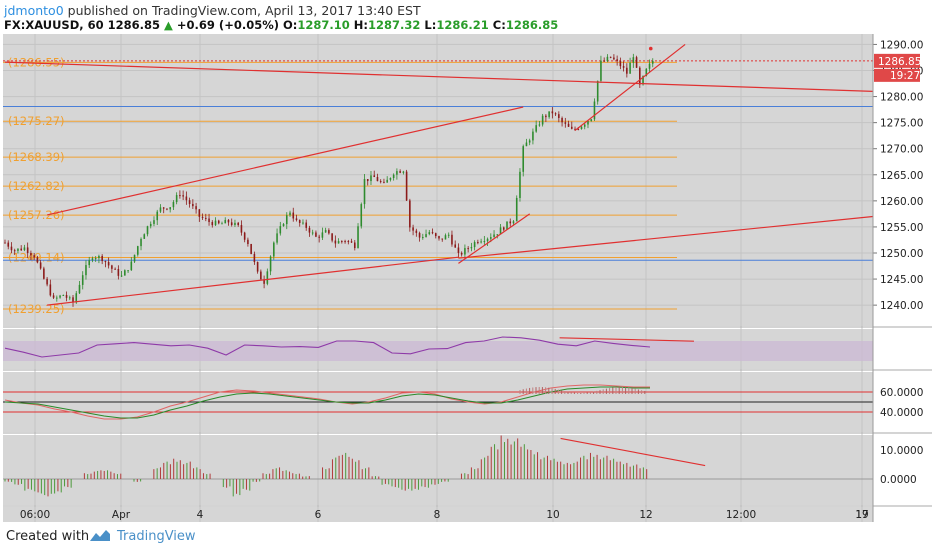  What do you see at coordinates (901, 45) in the screenshot?
I see `price-tick-label-10: 1290.00` at bounding box center [901, 45].